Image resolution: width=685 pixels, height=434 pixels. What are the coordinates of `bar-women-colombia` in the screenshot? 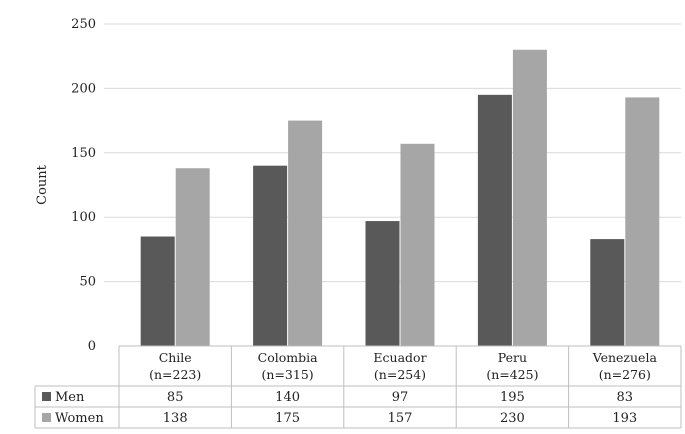 It's located at (305, 233).